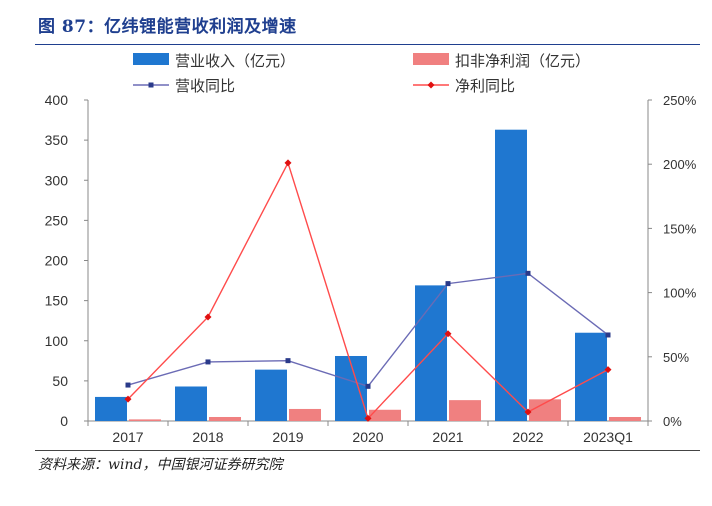 The image size is (712, 506). I want to click on legend-item: 营业收入（亿元）, so click(214, 61).